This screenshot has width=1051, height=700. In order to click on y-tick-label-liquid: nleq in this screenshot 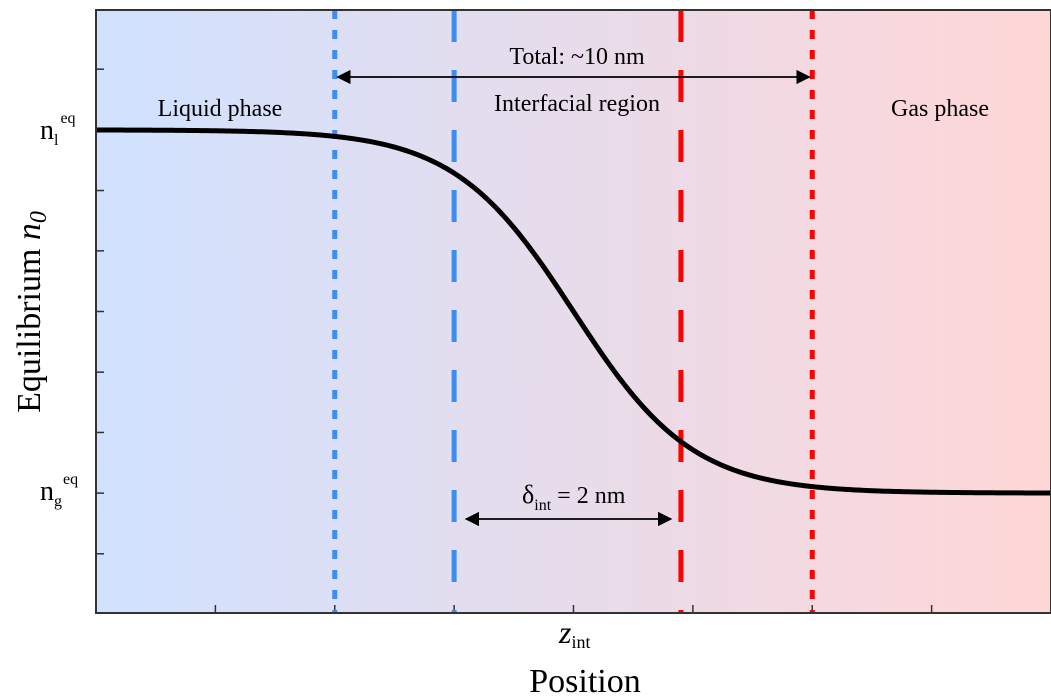, I will do `click(58, 129)`.